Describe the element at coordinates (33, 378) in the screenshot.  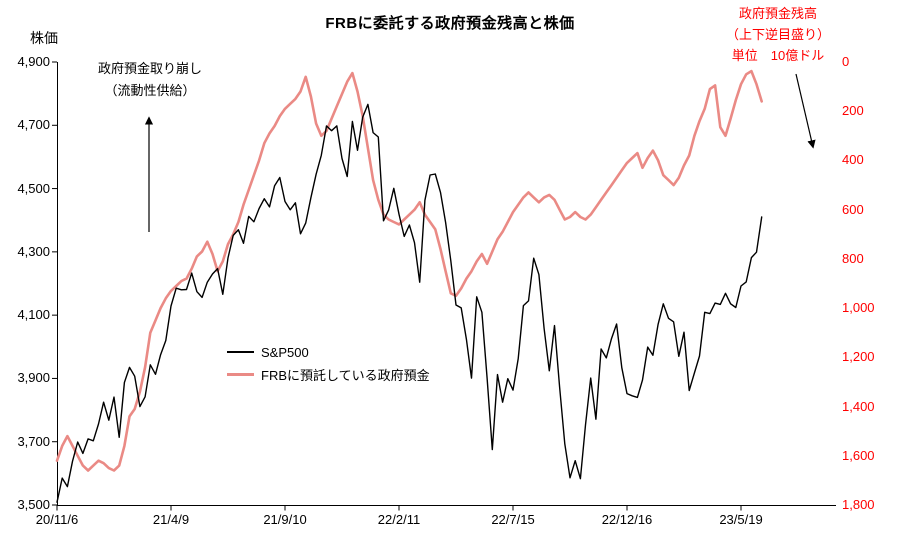
I see `y-tick-label-left: 3,900` at that location.